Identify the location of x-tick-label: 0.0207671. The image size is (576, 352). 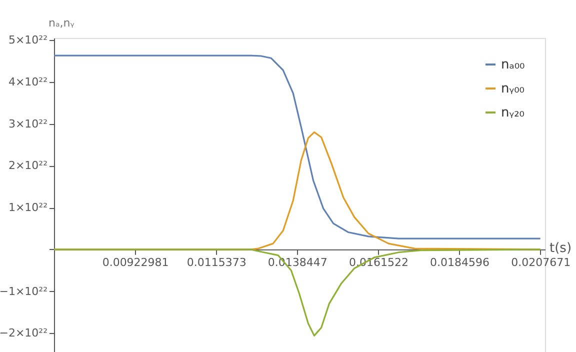
(541, 262).